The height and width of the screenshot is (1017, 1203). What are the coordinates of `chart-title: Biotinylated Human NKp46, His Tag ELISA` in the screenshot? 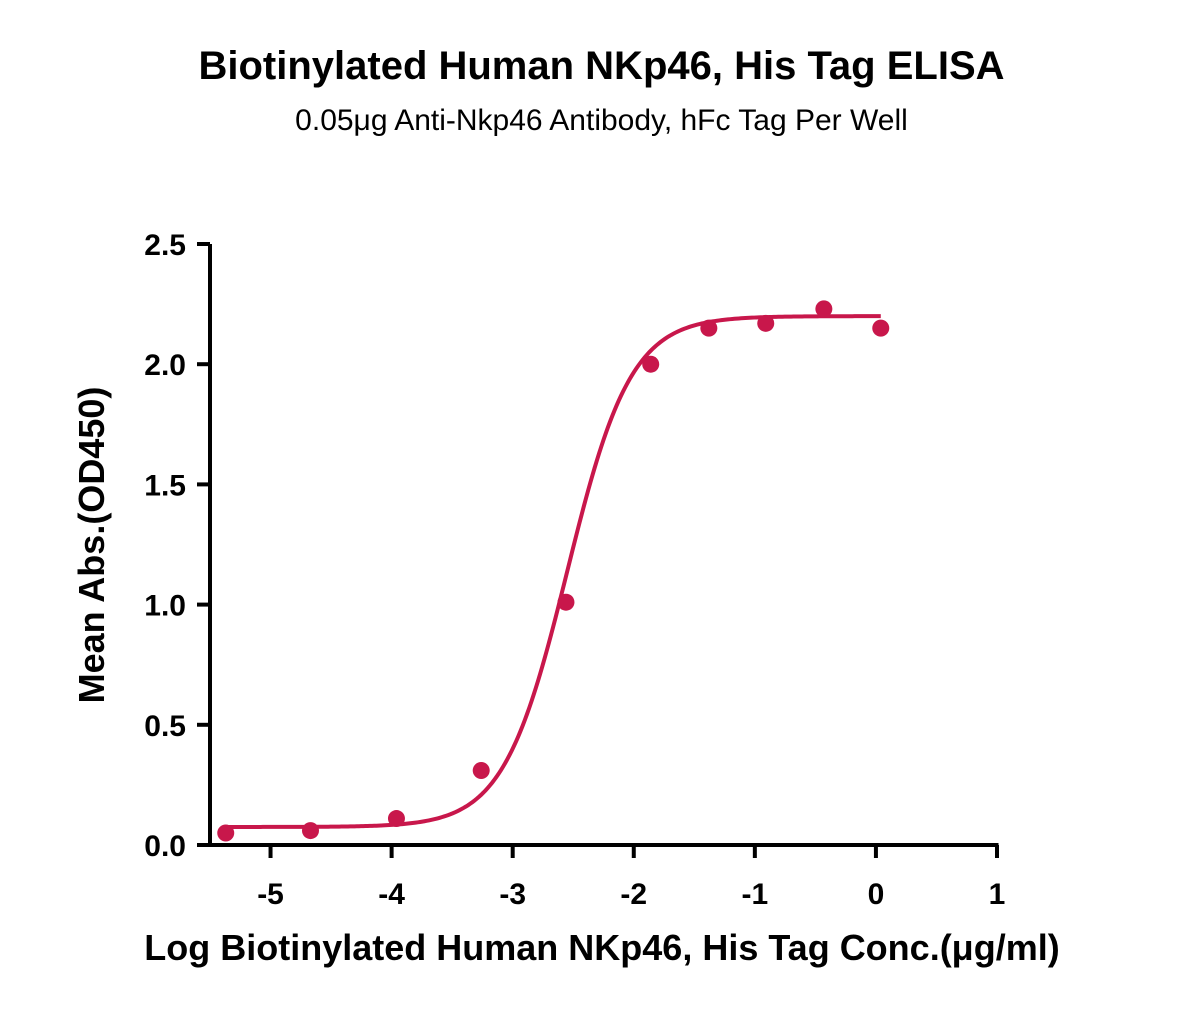 It's located at (601, 66).